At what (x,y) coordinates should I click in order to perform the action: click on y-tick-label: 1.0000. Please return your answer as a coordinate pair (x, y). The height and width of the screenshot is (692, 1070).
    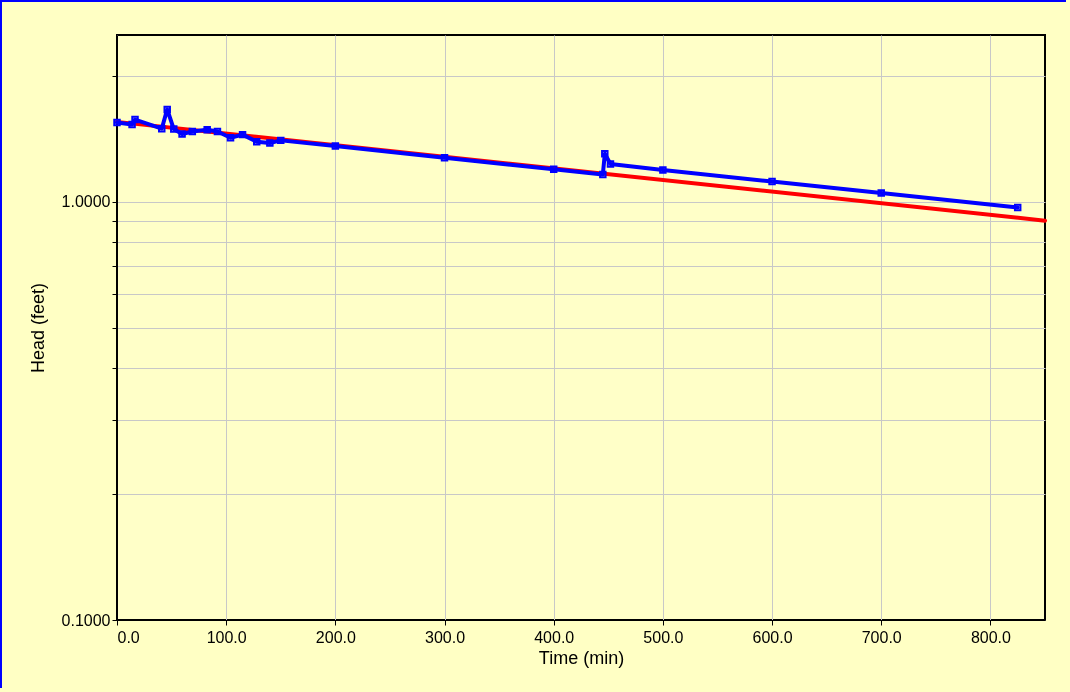
    Looking at the image, I should click on (86, 202).